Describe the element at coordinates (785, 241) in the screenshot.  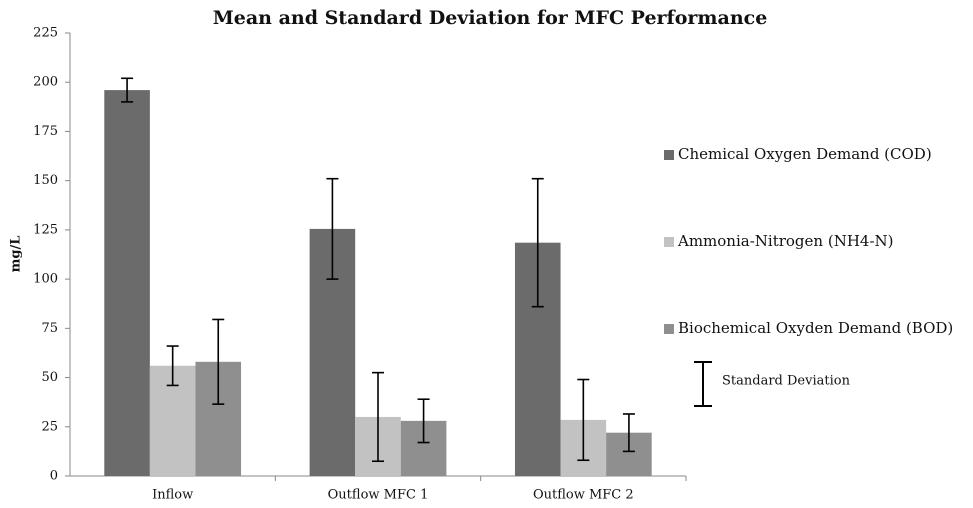
I see `legend-label: Ammonia-Nitrogen (NH4-N)` at that location.